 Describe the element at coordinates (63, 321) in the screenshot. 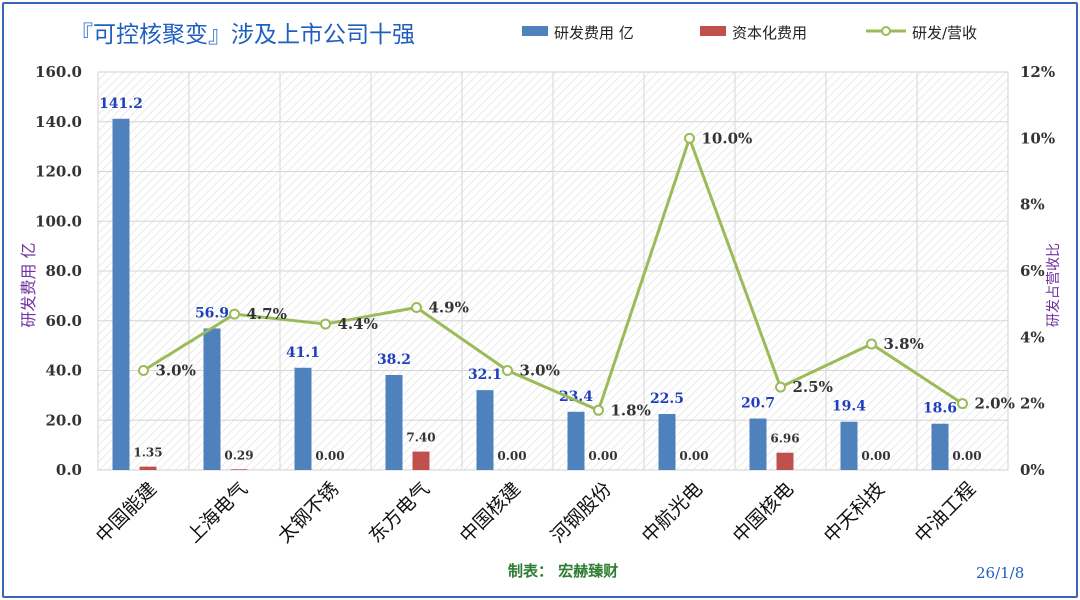

I see `y-tick-label: 60.0` at that location.